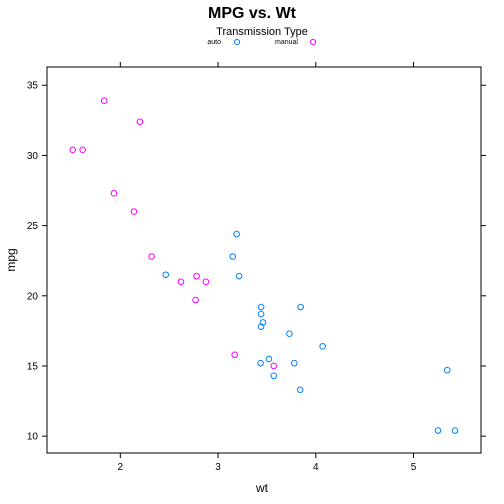 Image resolution: width=504 pixels, height=504 pixels. What do you see at coordinates (121, 467) in the screenshot?
I see `x-tick-label: 2` at bounding box center [121, 467].